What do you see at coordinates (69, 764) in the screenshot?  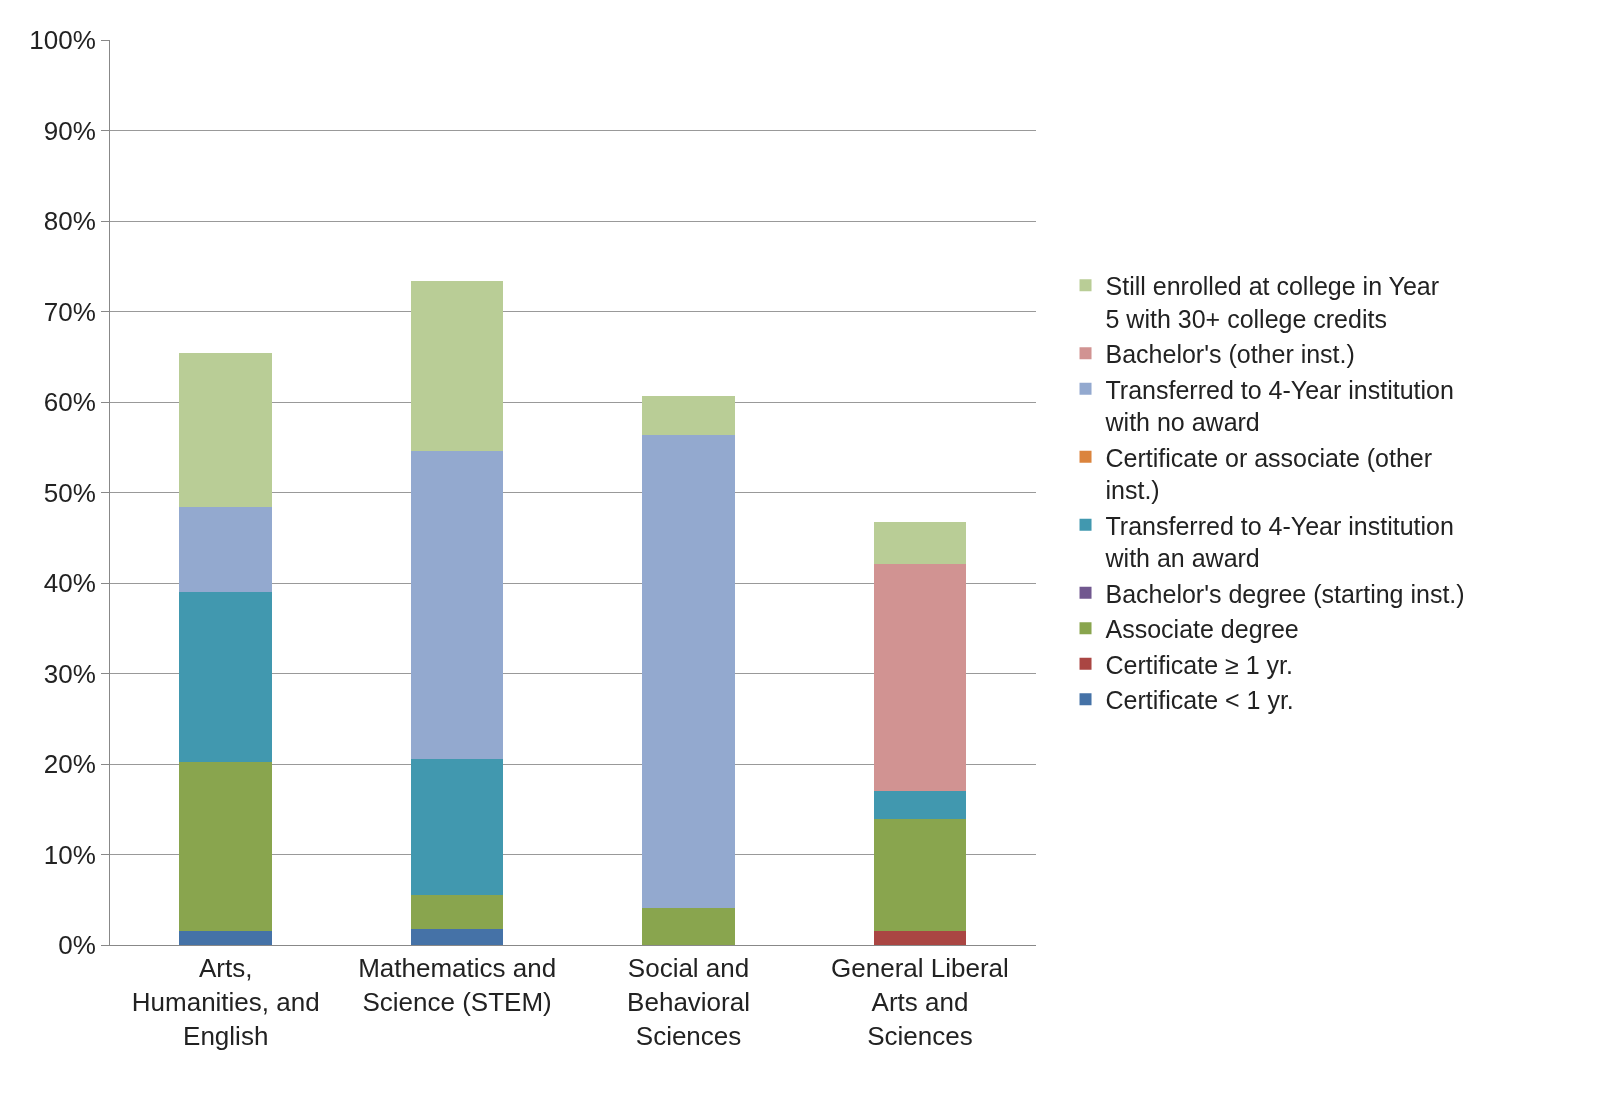 I see `y-tick-label: 20%` at bounding box center [69, 764].